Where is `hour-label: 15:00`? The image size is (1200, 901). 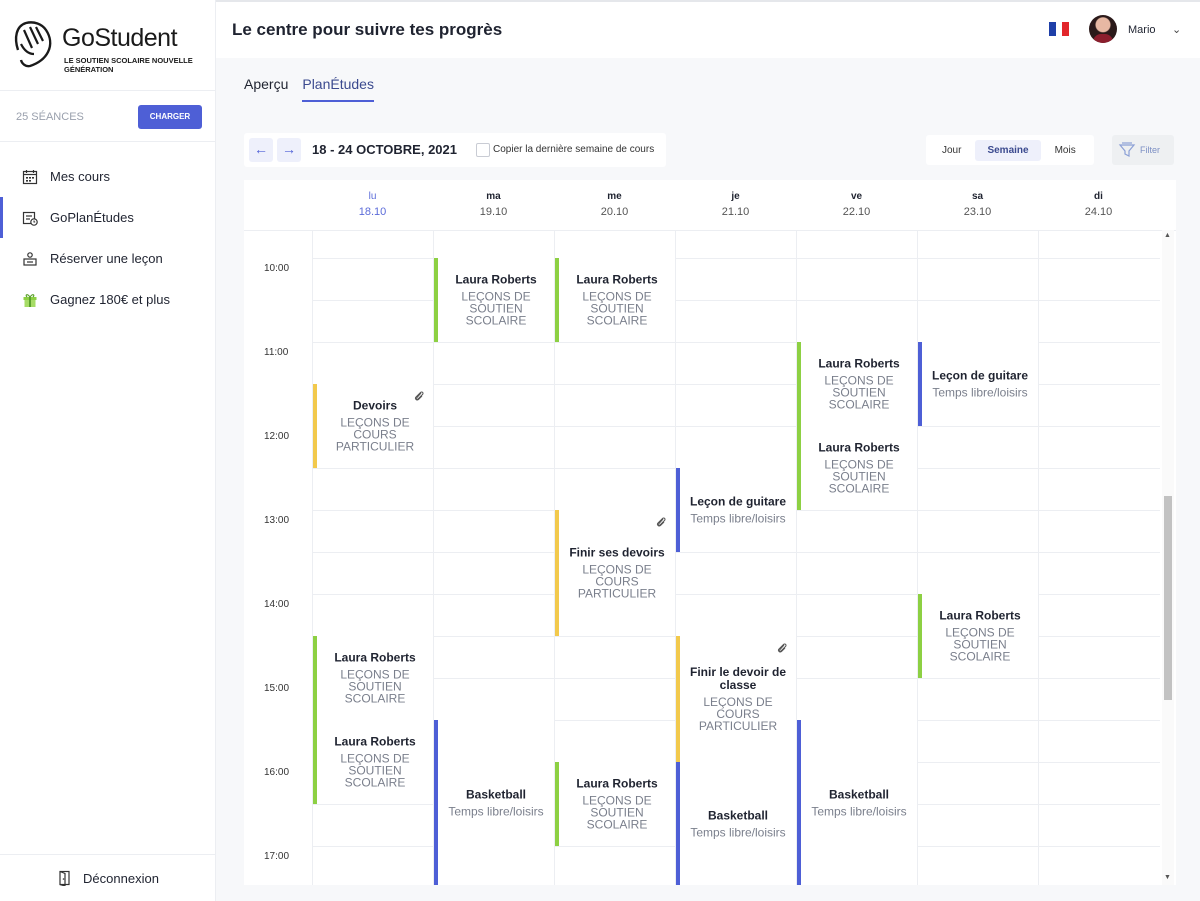
hour-label: 15:00 is located at coordinates (277, 688).